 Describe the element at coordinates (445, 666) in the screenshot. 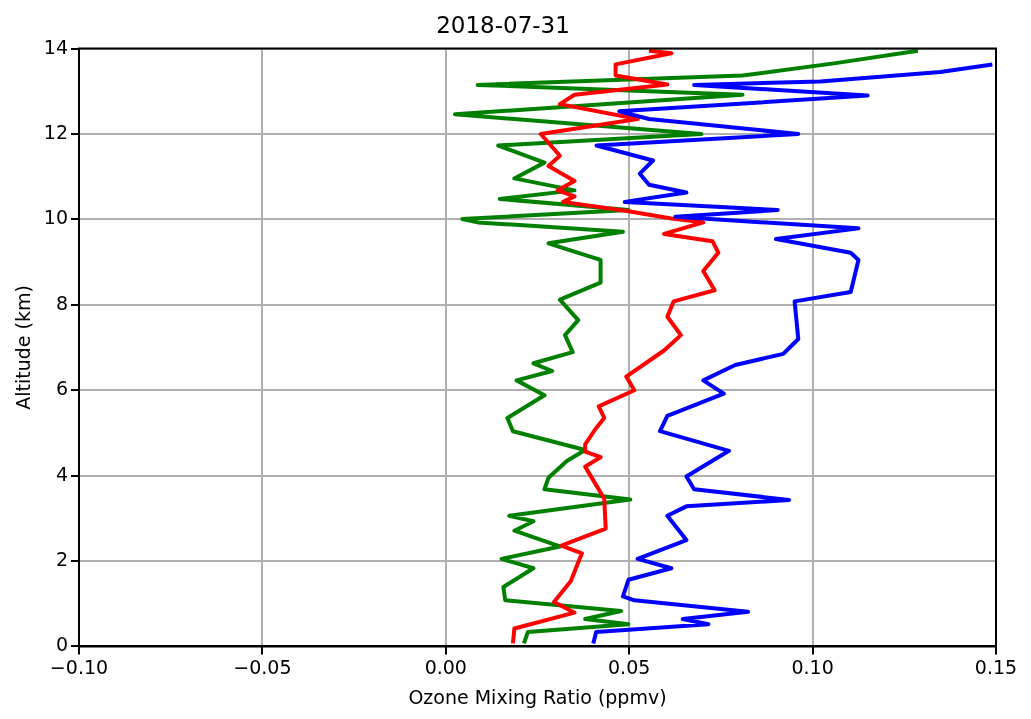

I see `x-tick-label: 0.00` at that location.